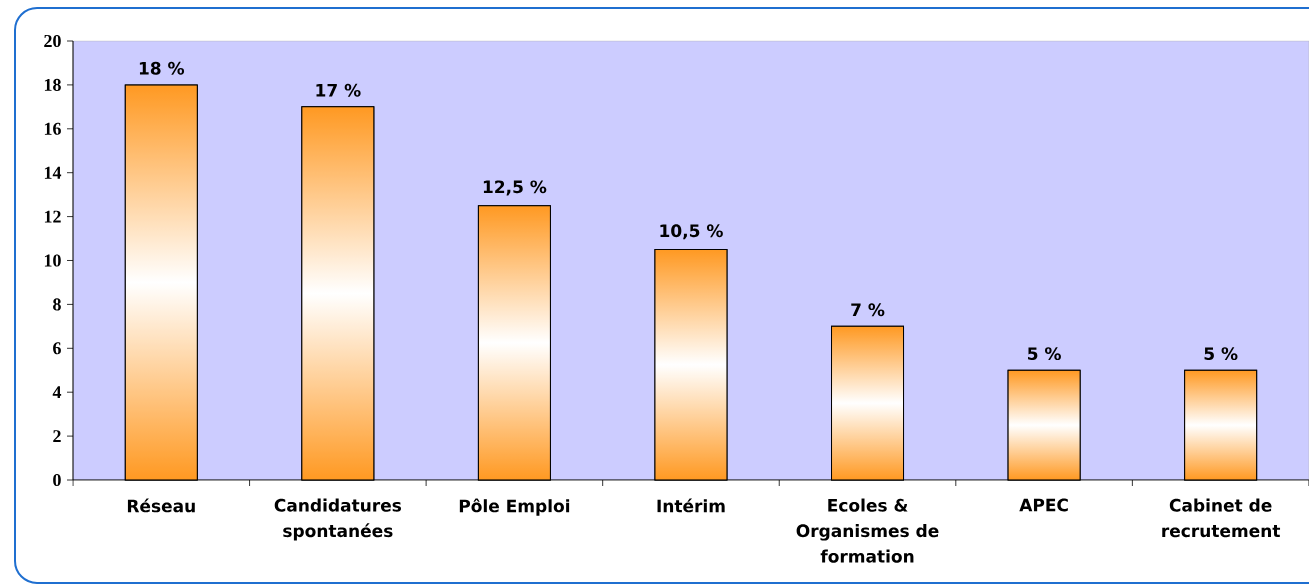 This screenshot has width=1309, height=587. Describe the element at coordinates (1043, 505) in the screenshot. I see `x-tick-label: APEC` at that location.